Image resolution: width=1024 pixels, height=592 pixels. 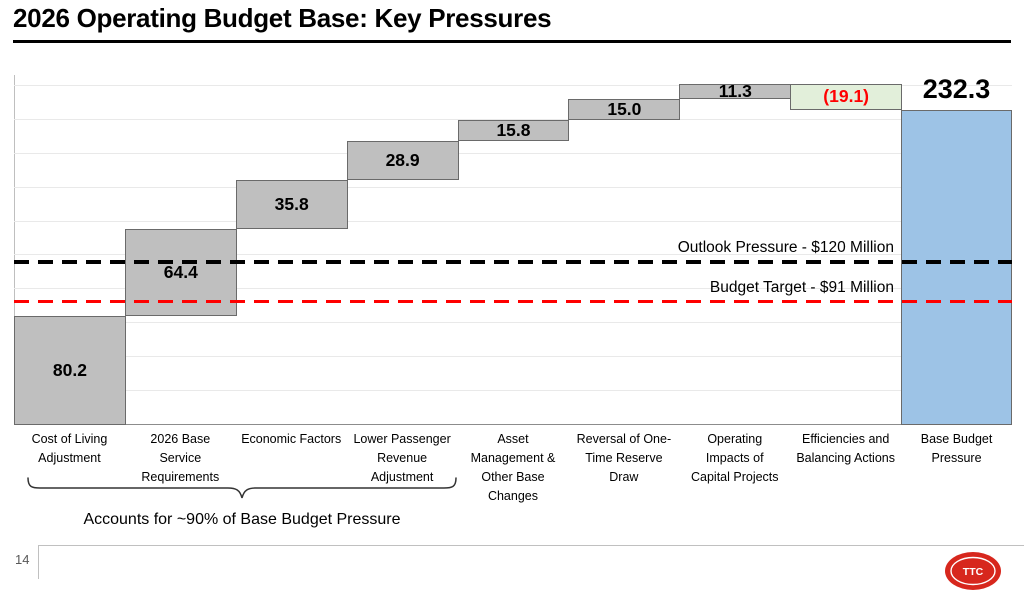 What do you see at coordinates (14, 250) in the screenshot?
I see `y-axis-line` at bounding box center [14, 250].